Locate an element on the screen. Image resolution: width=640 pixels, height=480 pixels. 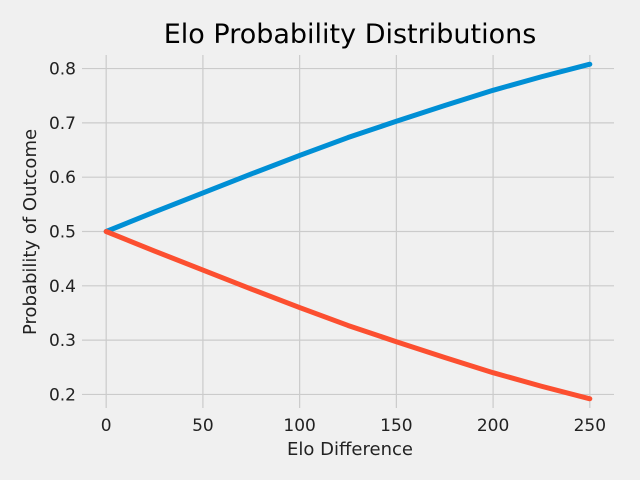
y-tick-label: 0.8 is located at coordinates (62, 70).